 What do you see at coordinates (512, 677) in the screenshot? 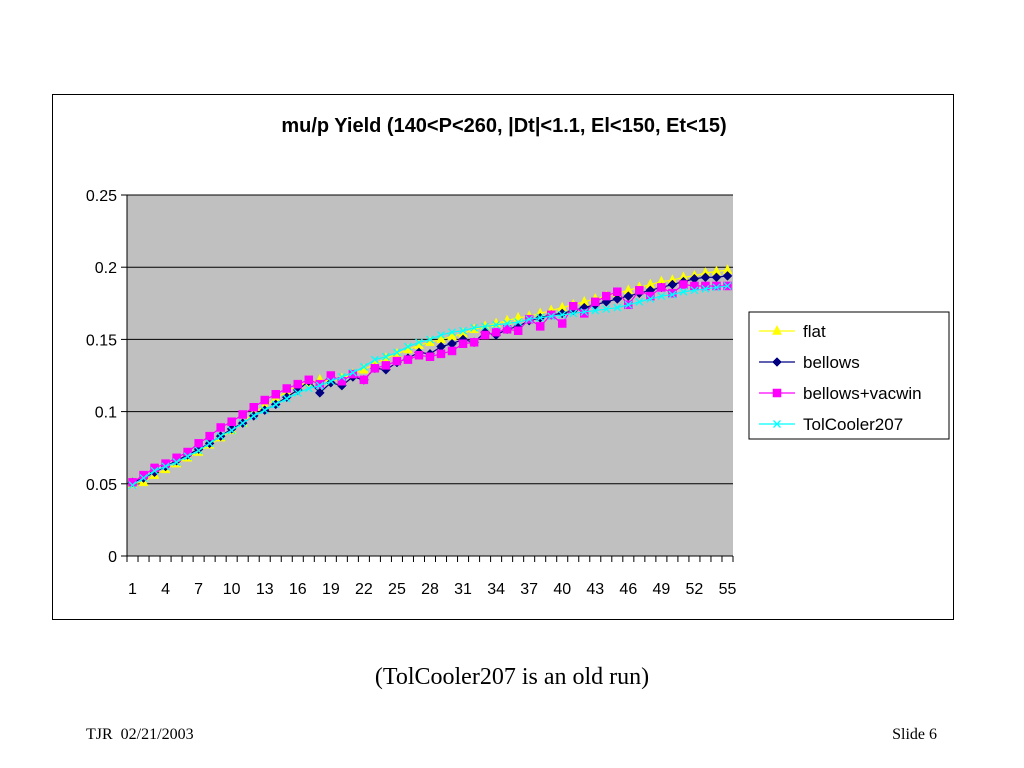
I see `caption: (TolCooler207 is an old run)` at bounding box center [512, 677].